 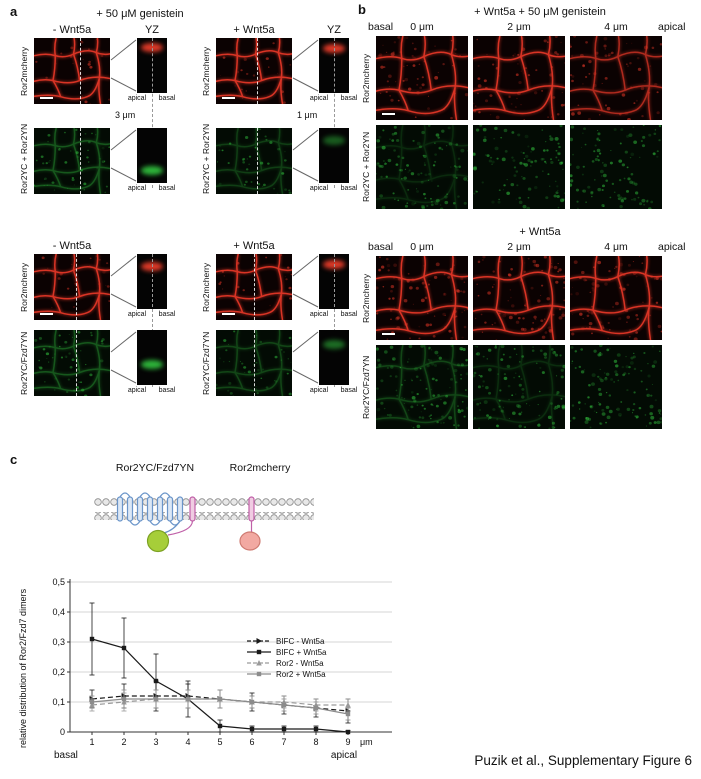 I want to click on legend-item: BIFC - Wnt5a, so click(x=286, y=641).